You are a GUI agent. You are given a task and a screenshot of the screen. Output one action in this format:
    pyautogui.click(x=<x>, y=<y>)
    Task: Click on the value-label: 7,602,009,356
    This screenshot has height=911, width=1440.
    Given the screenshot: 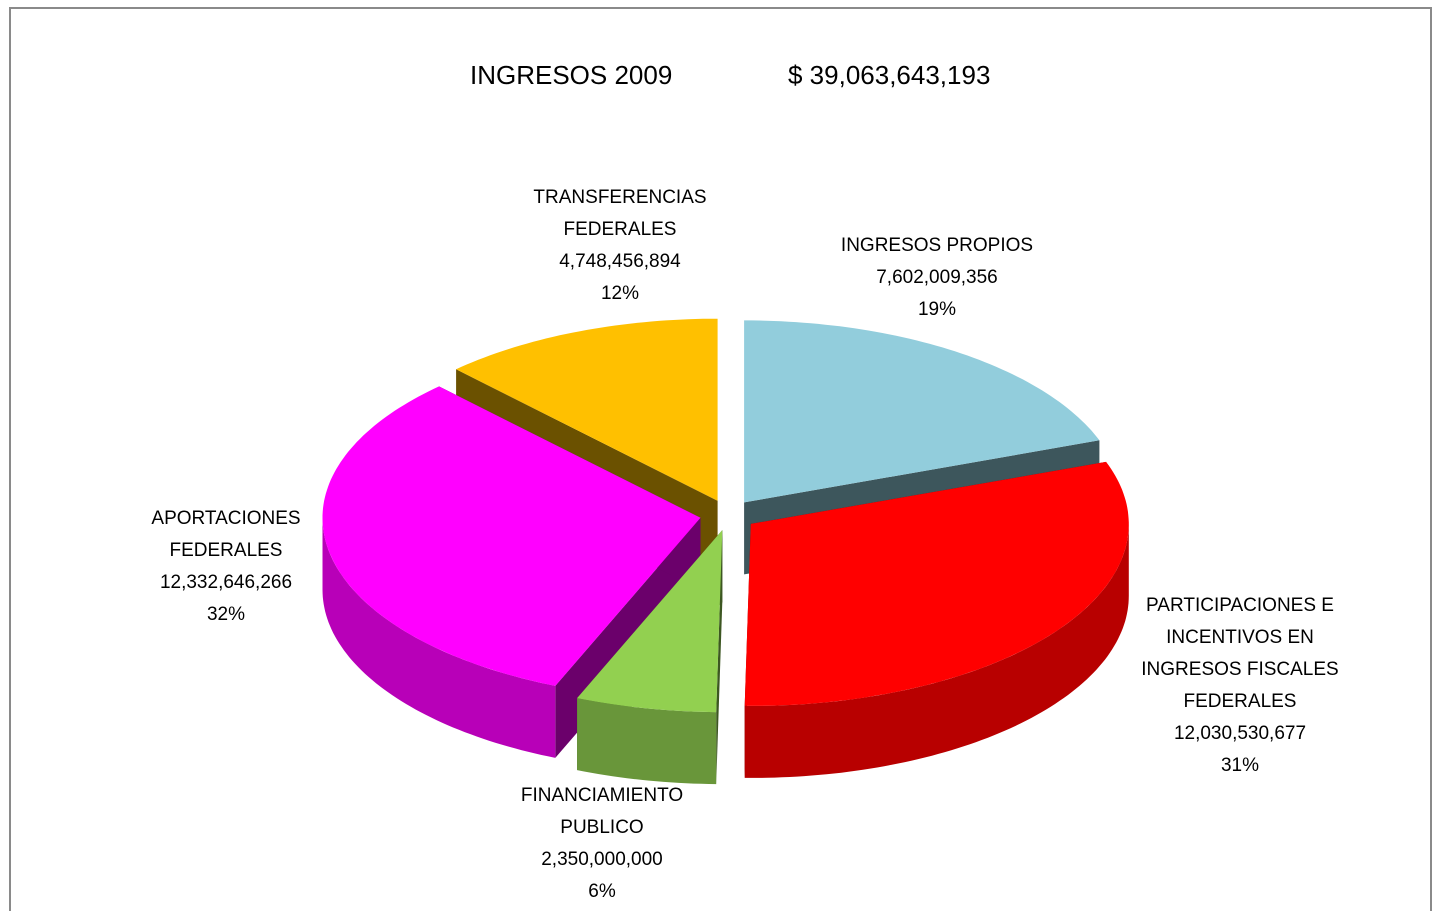 What is the action you would take?
    pyautogui.click(x=937, y=277)
    